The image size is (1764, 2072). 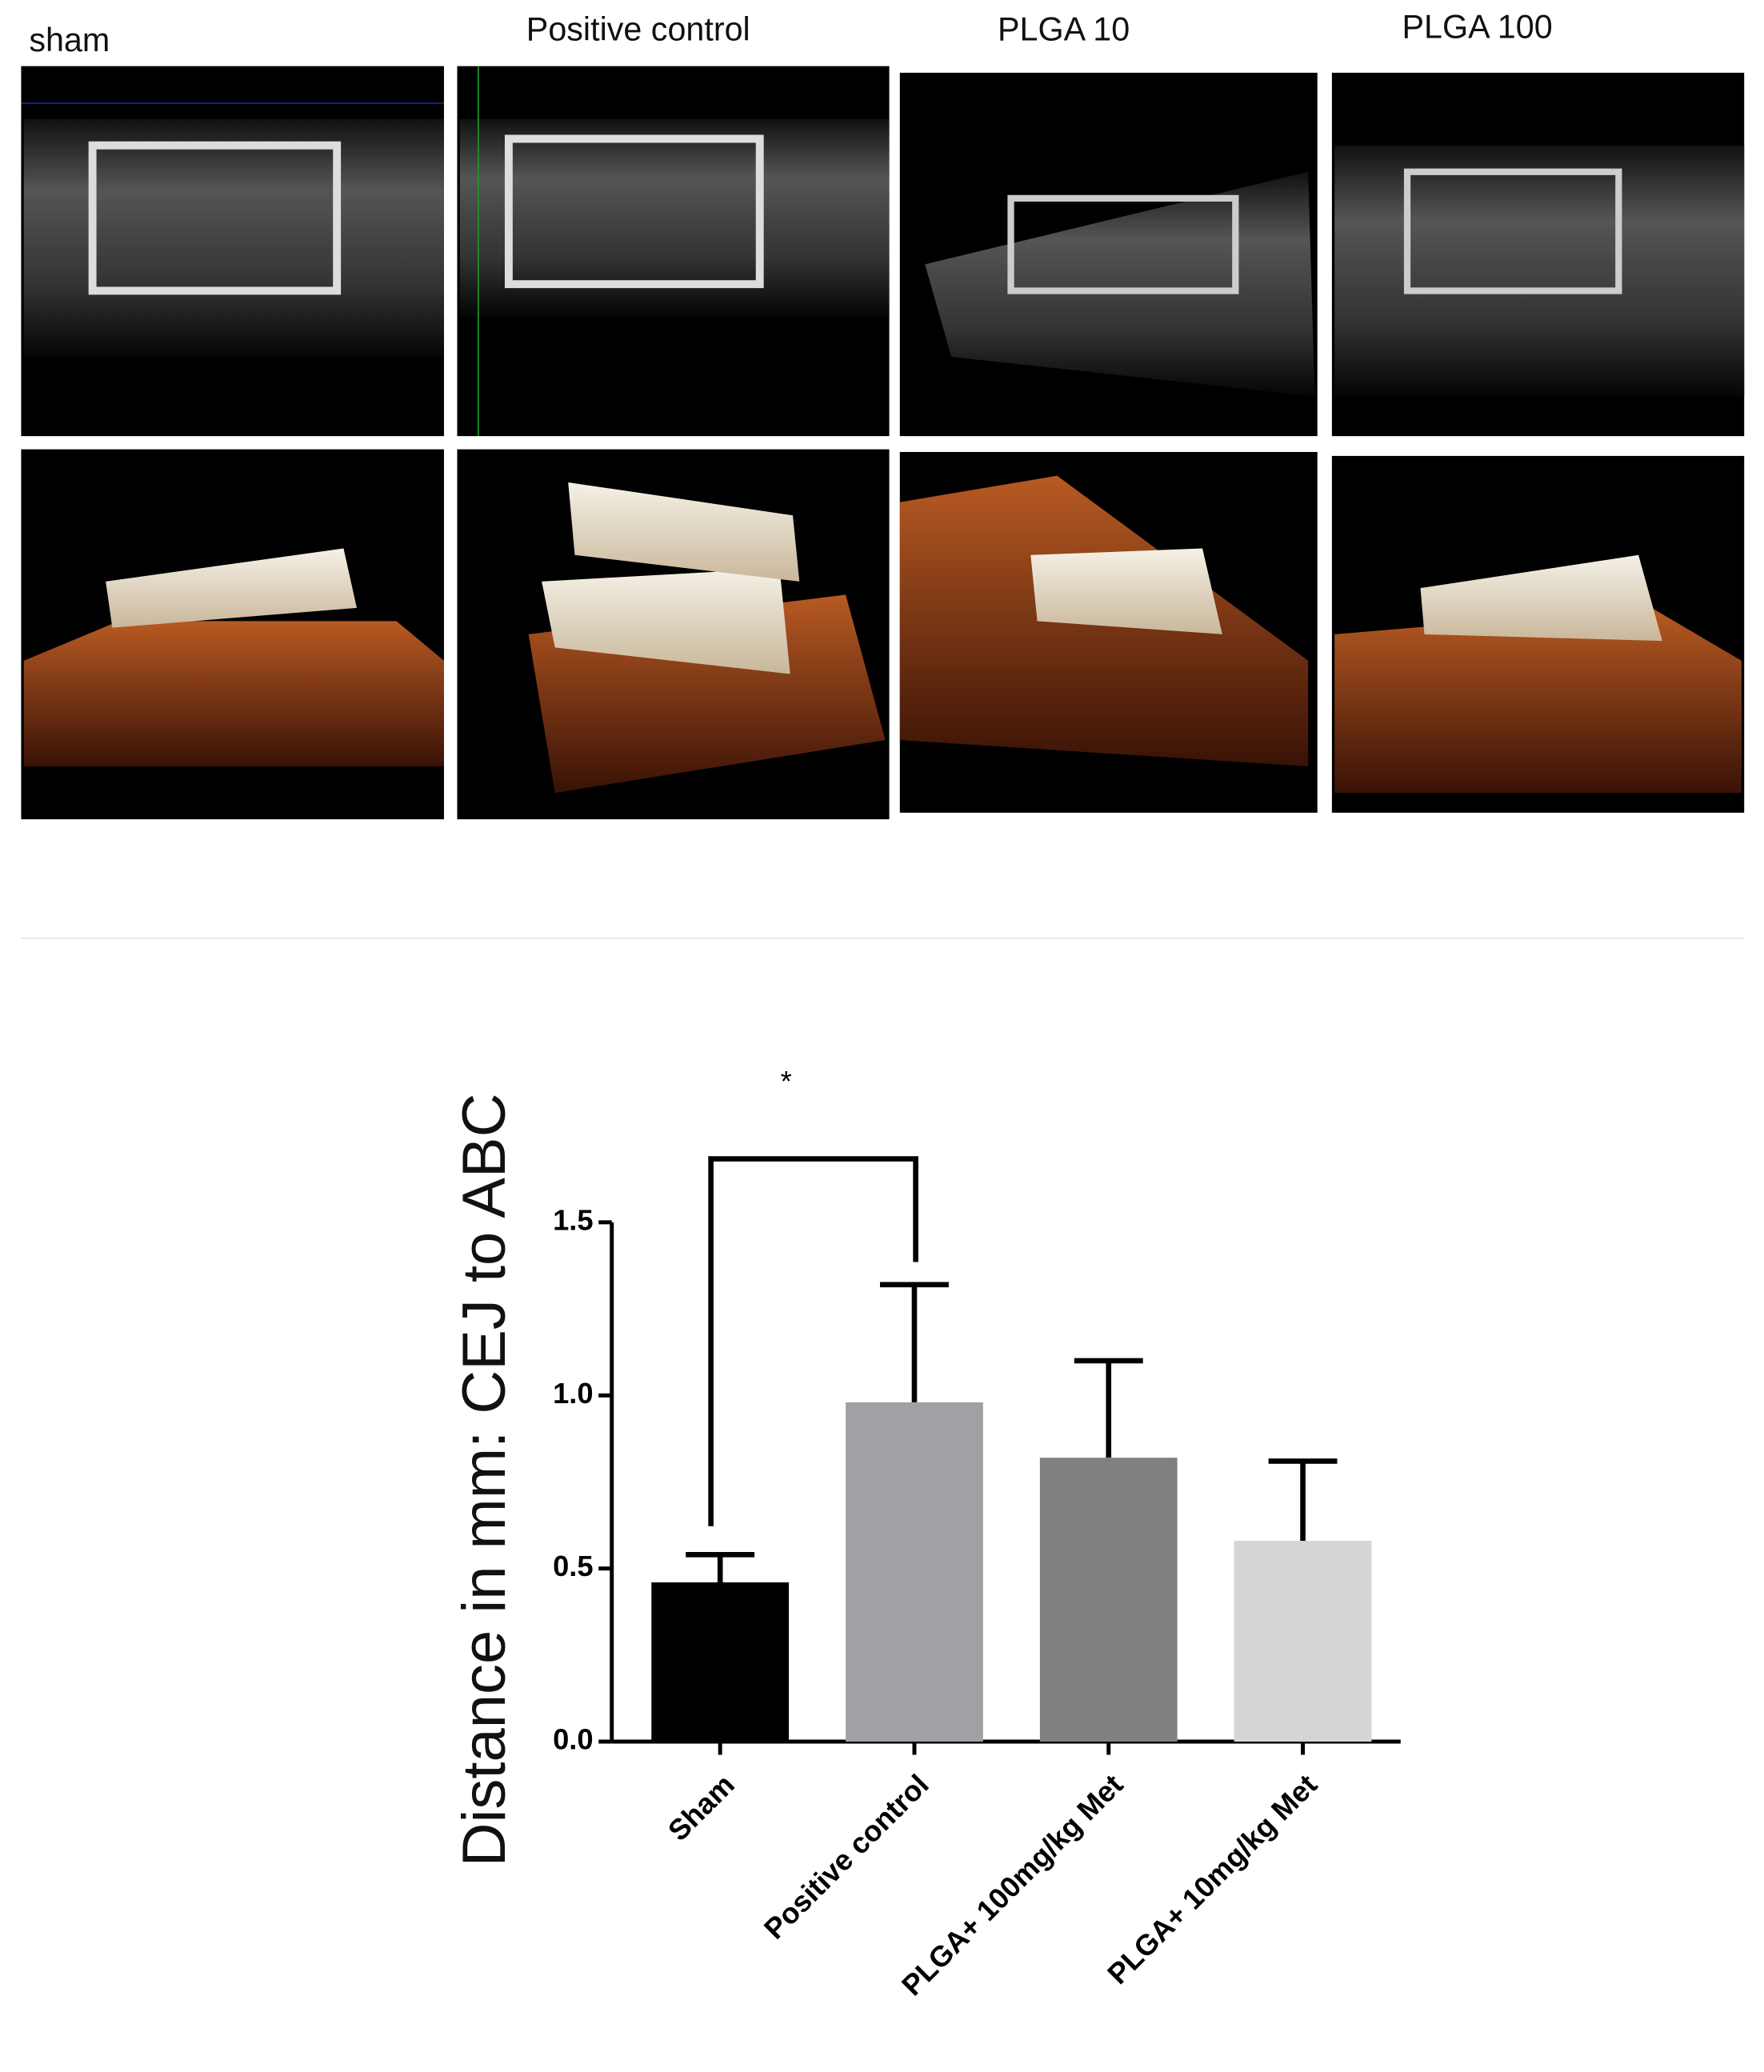 I want to click on panel-label: Positive control, so click(x=638, y=29).